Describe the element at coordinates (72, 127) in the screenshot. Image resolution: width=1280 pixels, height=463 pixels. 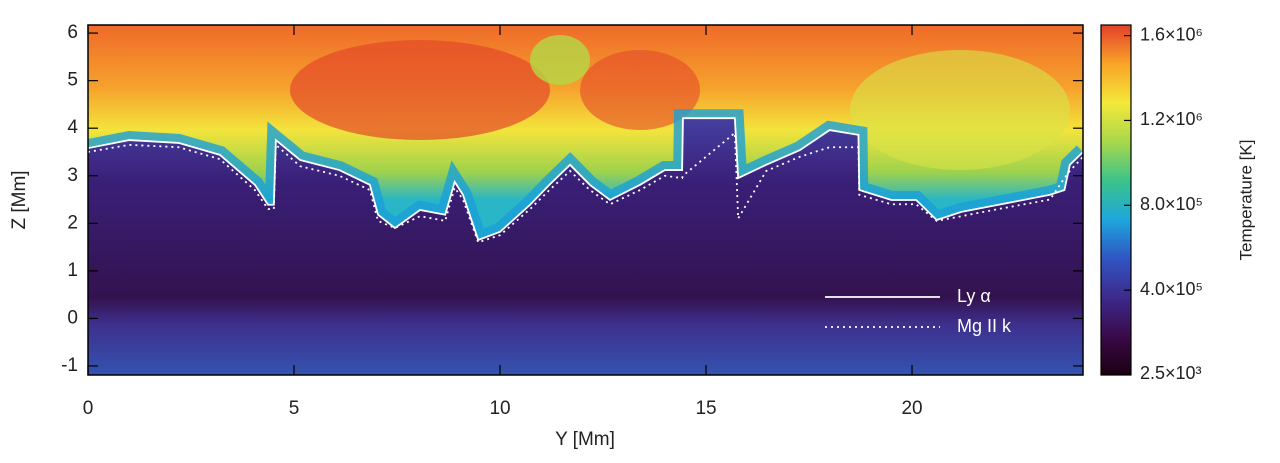
I see `y-tick-label: 4` at that location.